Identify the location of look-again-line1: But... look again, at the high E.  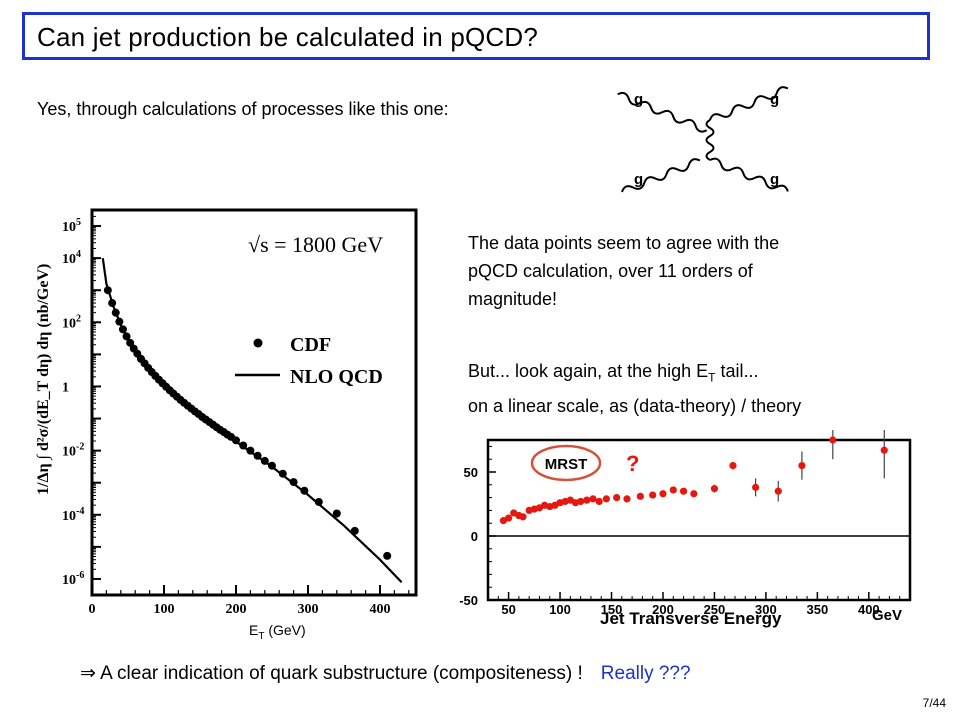
(588, 371).